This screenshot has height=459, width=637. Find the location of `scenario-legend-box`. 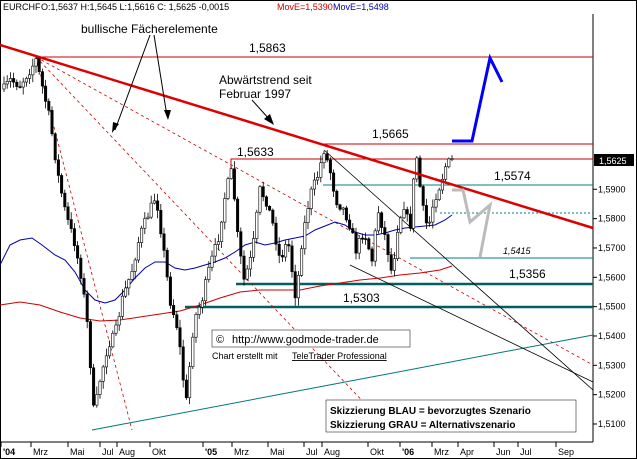

scenario-legend-box is located at coordinates (451, 416).